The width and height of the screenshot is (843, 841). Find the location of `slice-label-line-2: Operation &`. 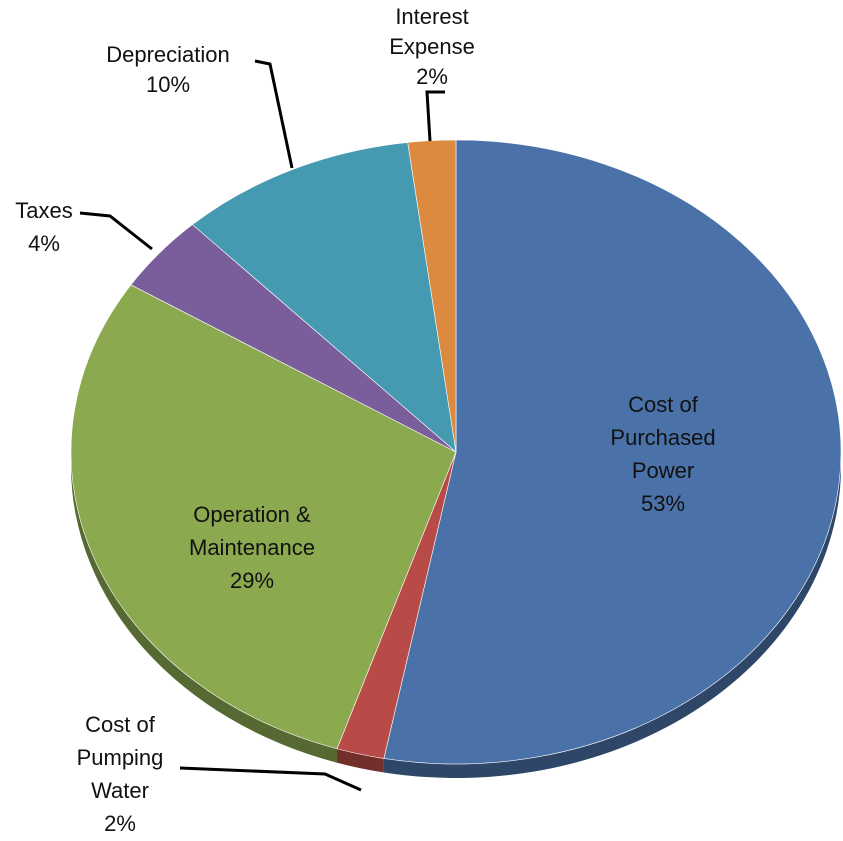

slice-label-line-2: Operation & is located at coordinates (252, 514).